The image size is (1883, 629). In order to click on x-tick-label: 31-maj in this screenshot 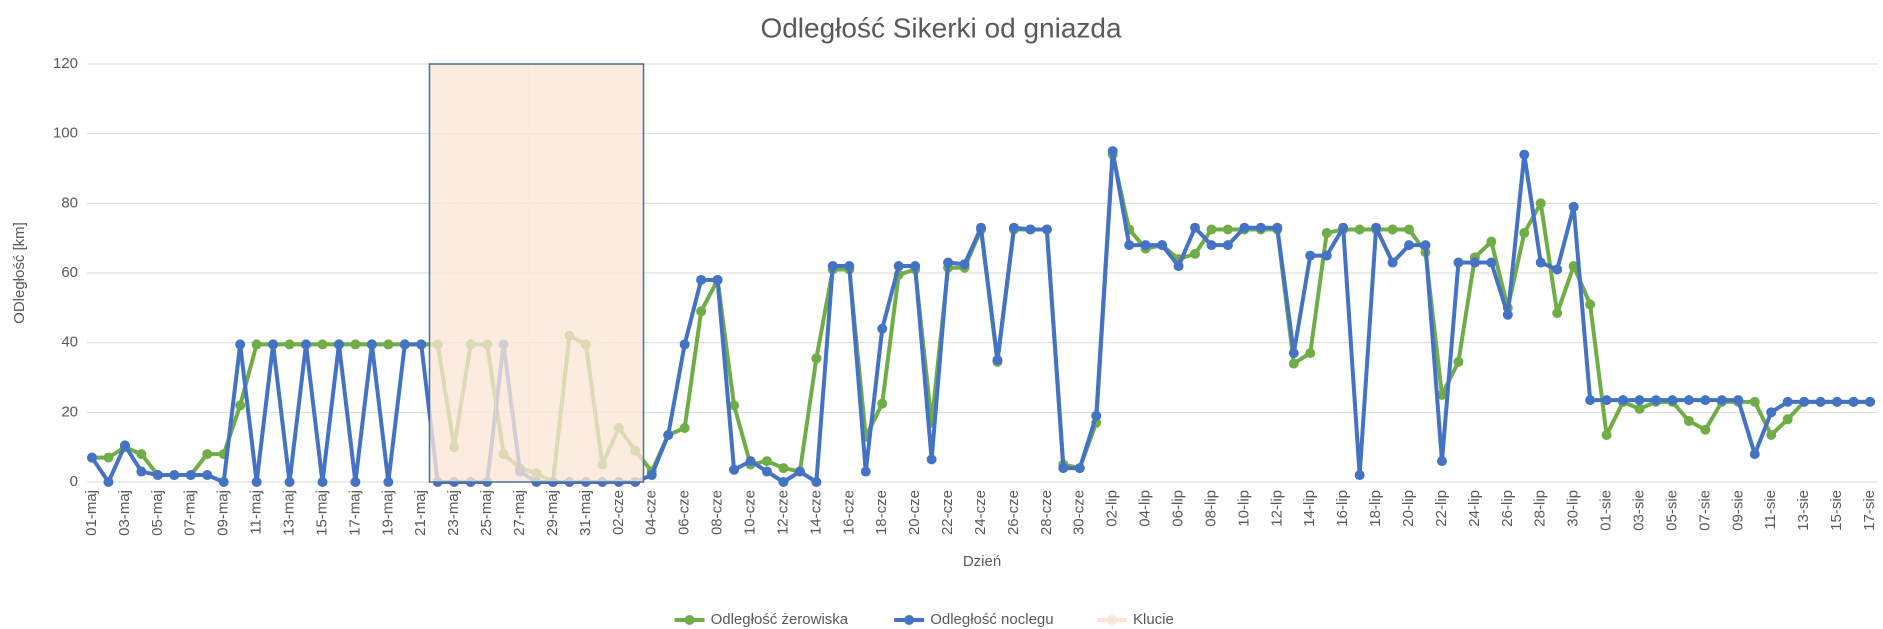, I will do `click(585, 513)`.